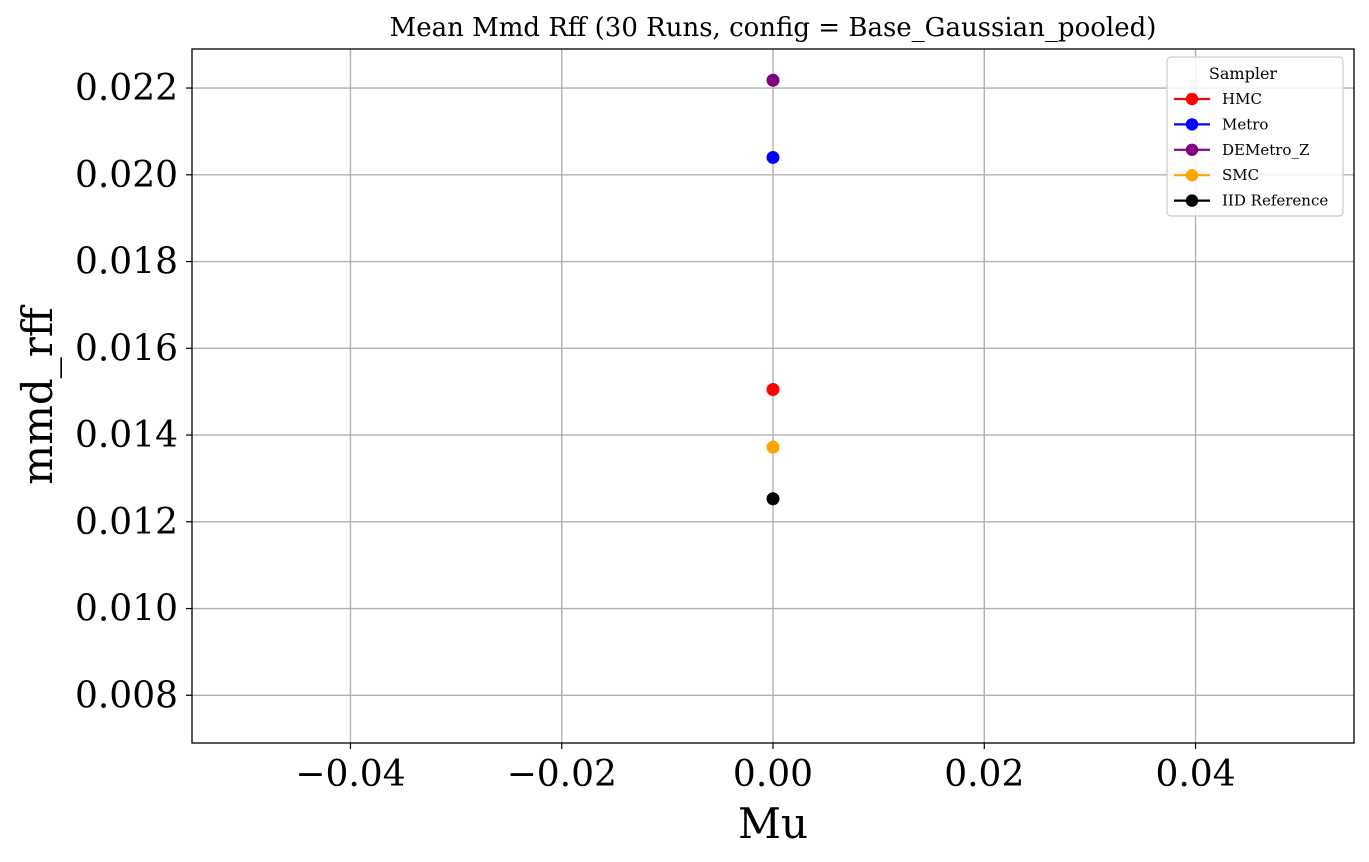 Image resolution: width=1369 pixels, height=862 pixels. What do you see at coordinates (126, 522) in the screenshot?
I see `y-tick-label: 0.012` at bounding box center [126, 522].